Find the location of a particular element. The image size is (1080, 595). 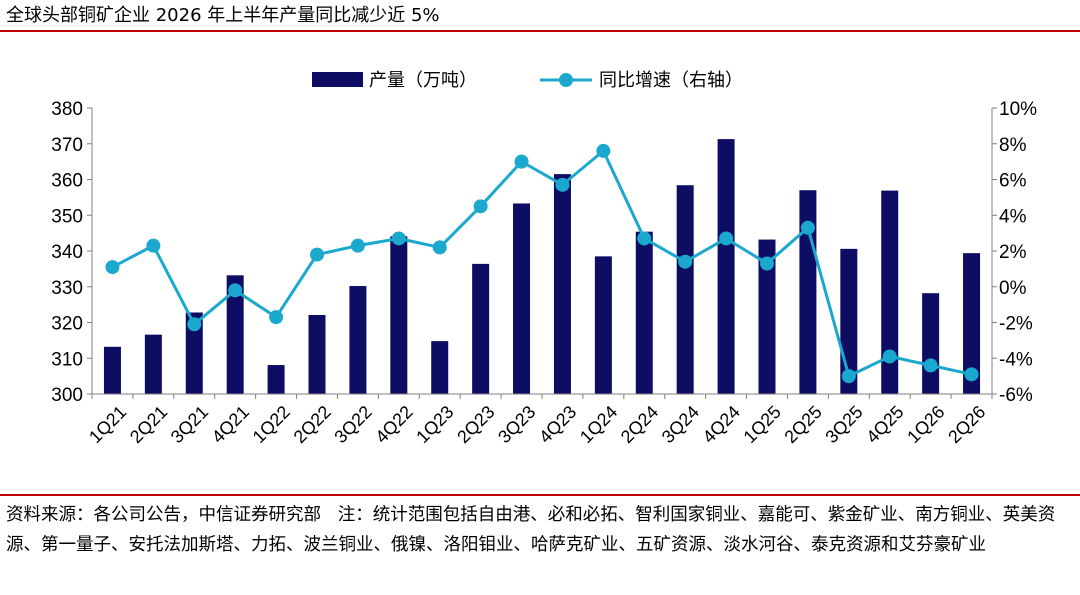

bar-3Q24 is located at coordinates (685, 289).